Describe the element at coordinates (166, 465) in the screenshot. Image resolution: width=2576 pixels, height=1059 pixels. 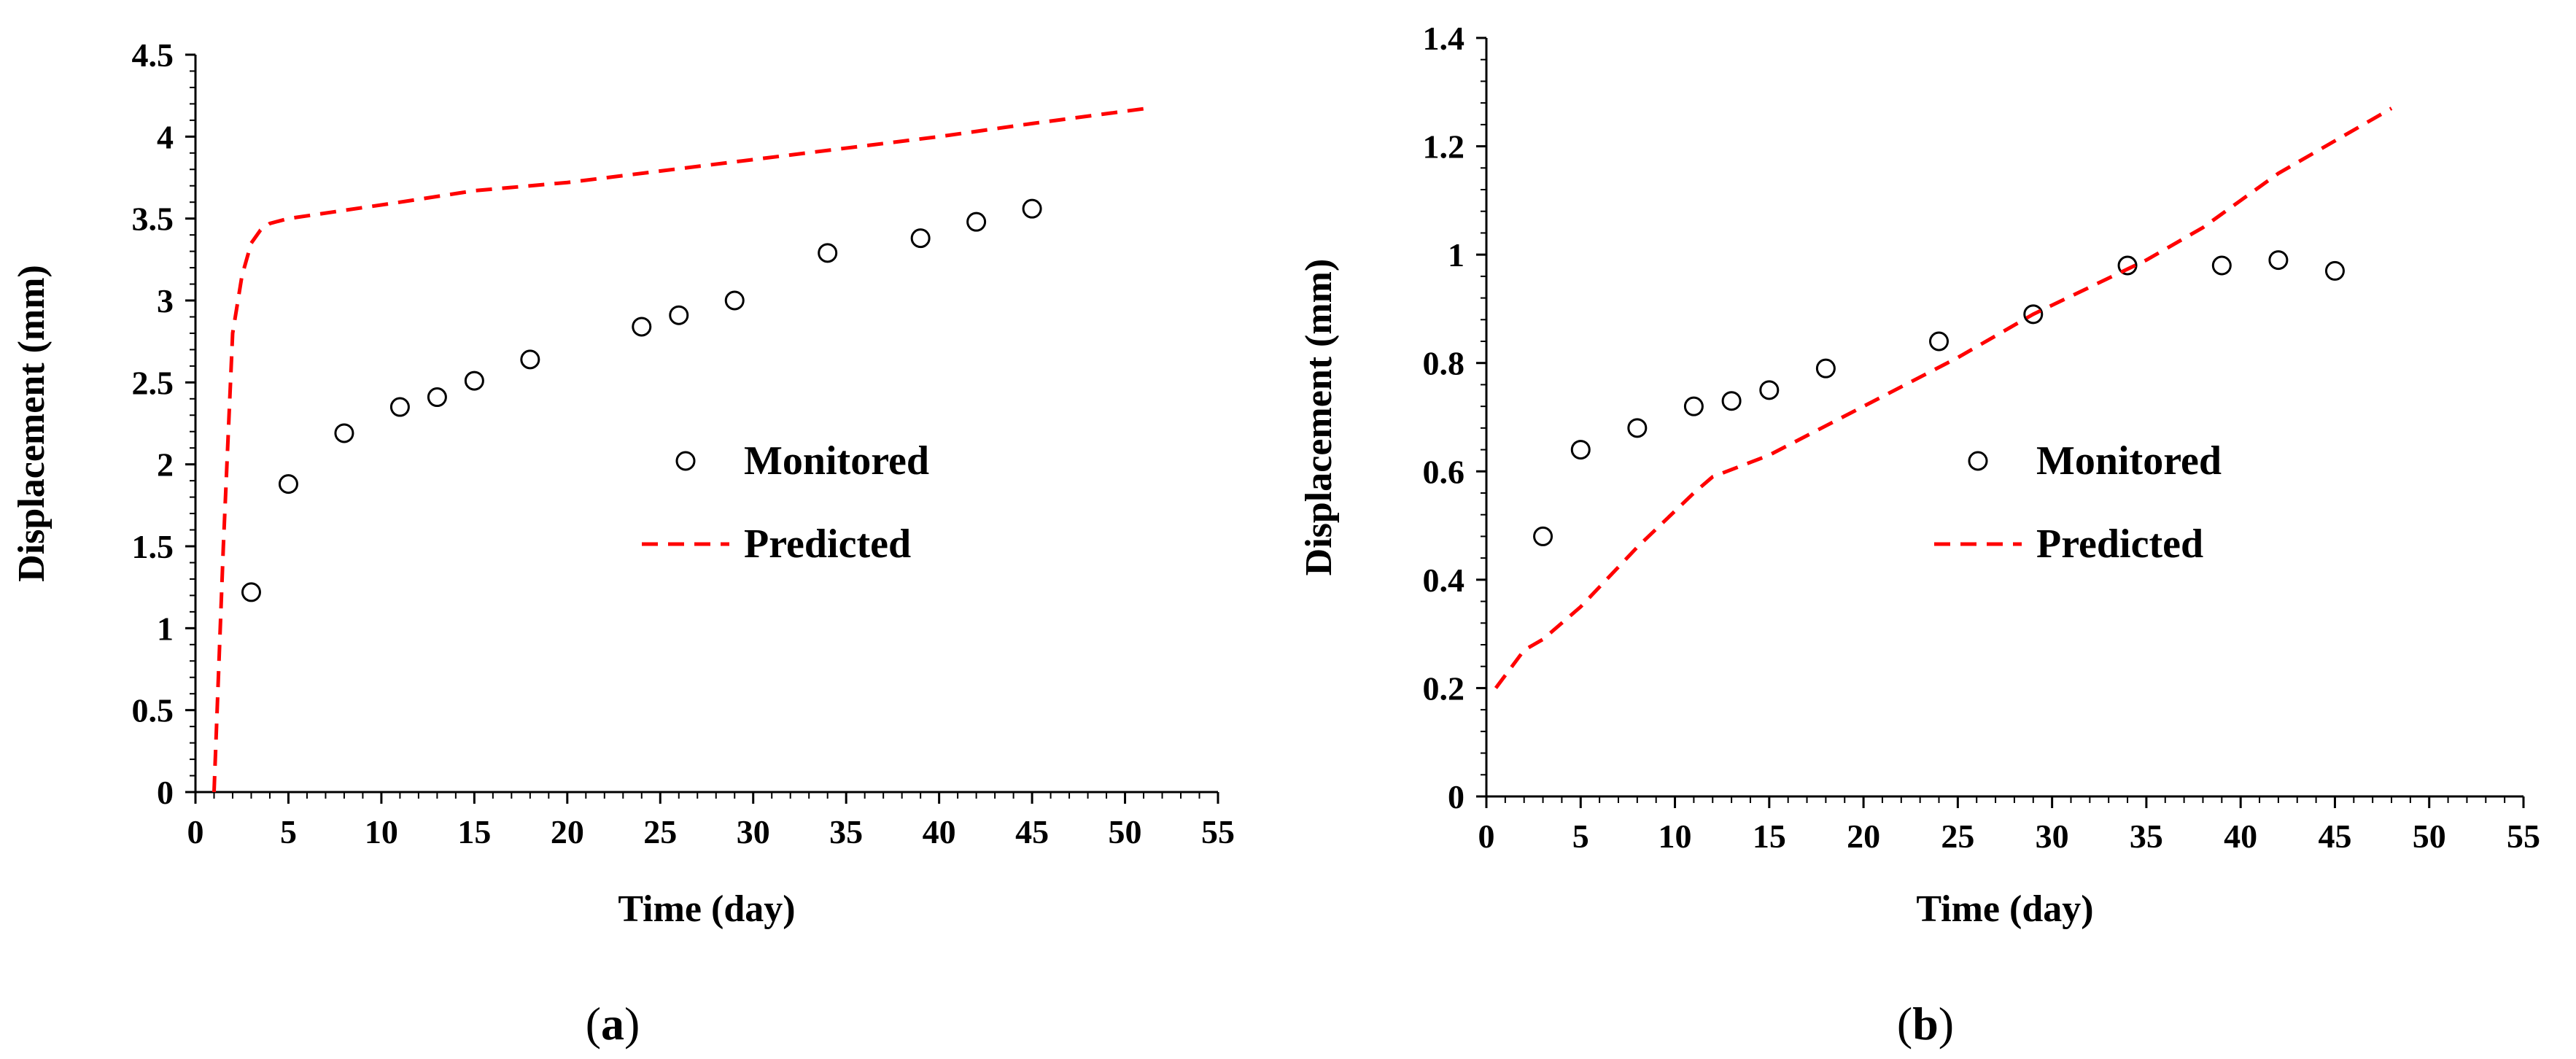
I see `y-tick-label: 2` at that location.